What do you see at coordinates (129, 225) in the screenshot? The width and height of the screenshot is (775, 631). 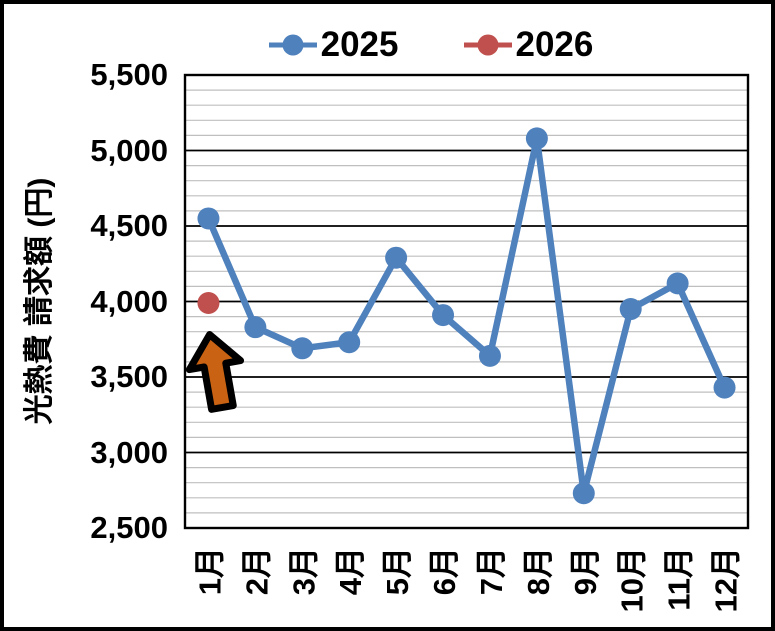 I see `y-tick-label-4,500: 4,500` at bounding box center [129, 225].